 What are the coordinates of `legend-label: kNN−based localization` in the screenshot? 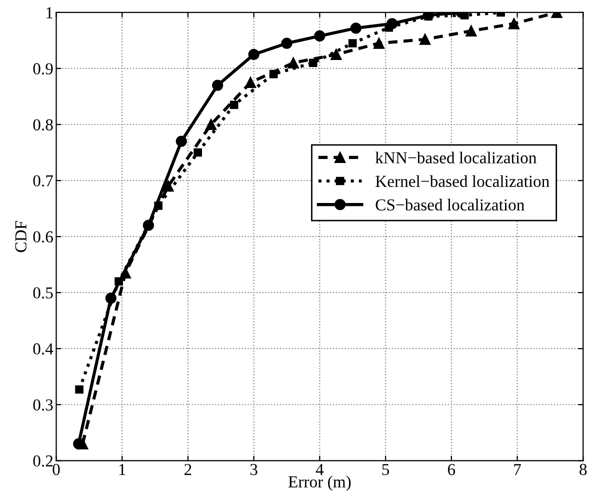 It's located at (455, 158).